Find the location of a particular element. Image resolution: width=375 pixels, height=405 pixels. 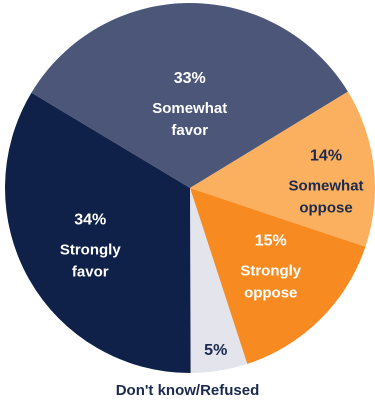

pie-slice-don-t-know-refused is located at coordinates (219, 280).